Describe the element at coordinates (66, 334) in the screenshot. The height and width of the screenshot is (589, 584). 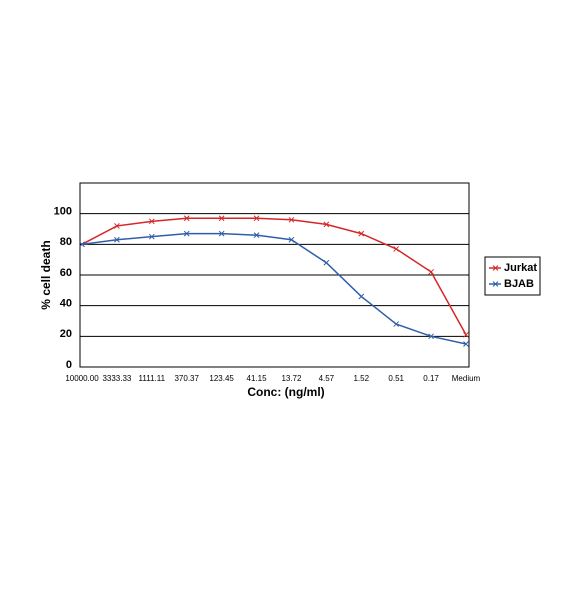
I see `y-tick-label: 20` at that location.